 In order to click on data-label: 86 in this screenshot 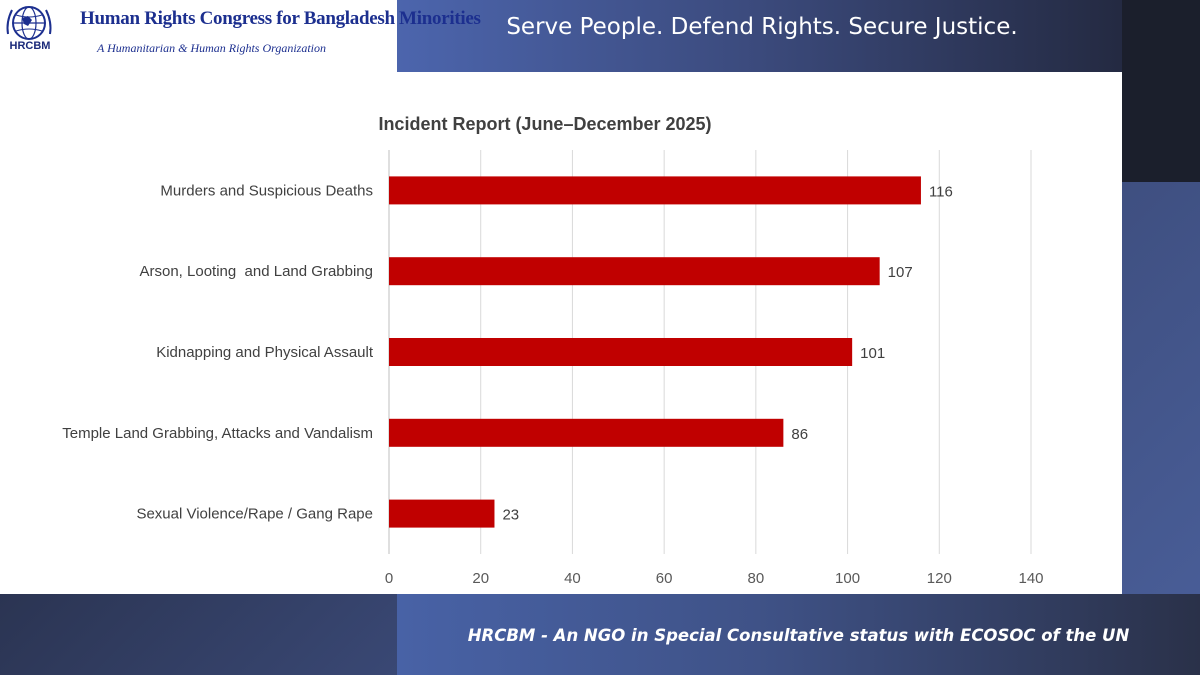, I will do `click(799, 434)`.